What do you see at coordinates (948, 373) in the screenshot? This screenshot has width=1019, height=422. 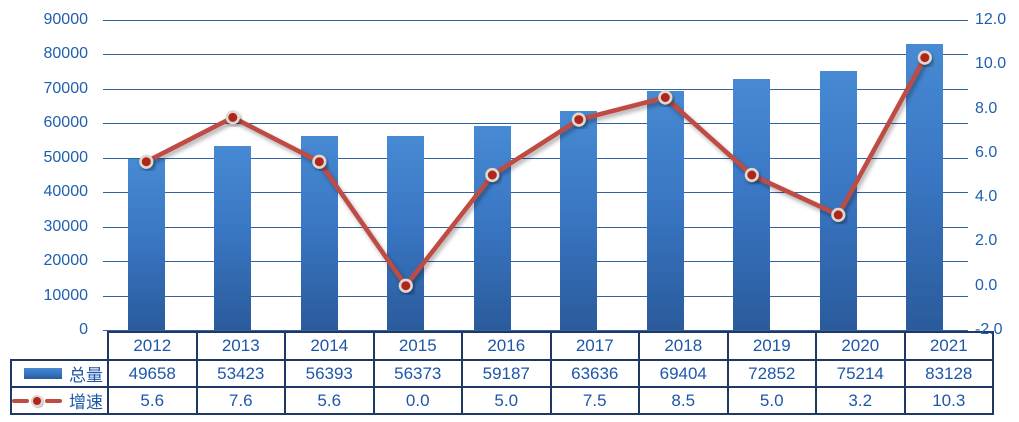 I see `value-cell: 83128` at bounding box center [948, 373].